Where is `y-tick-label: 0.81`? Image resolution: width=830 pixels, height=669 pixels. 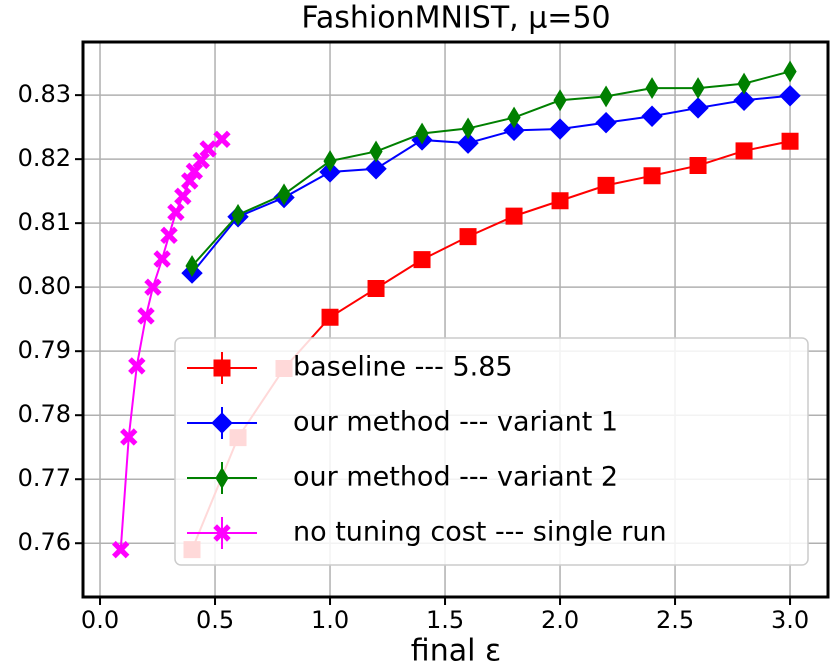
y-tick-label: 0.81 is located at coordinates (44, 222).